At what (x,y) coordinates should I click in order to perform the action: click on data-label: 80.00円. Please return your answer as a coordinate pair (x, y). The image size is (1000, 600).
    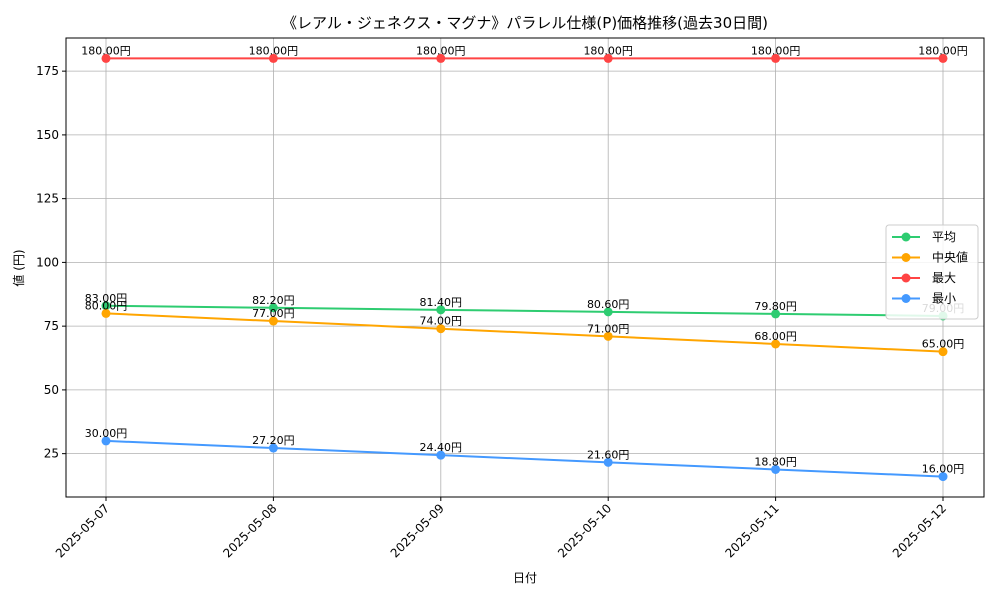
    Looking at the image, I should click on (106, 305).